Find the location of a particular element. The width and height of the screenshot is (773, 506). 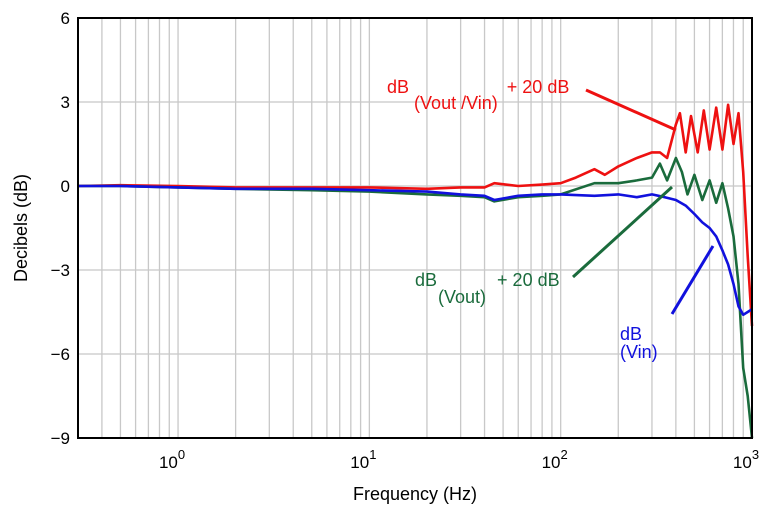

annotation-vout-rest: + 20 dB is located at coordinates (528, 280).